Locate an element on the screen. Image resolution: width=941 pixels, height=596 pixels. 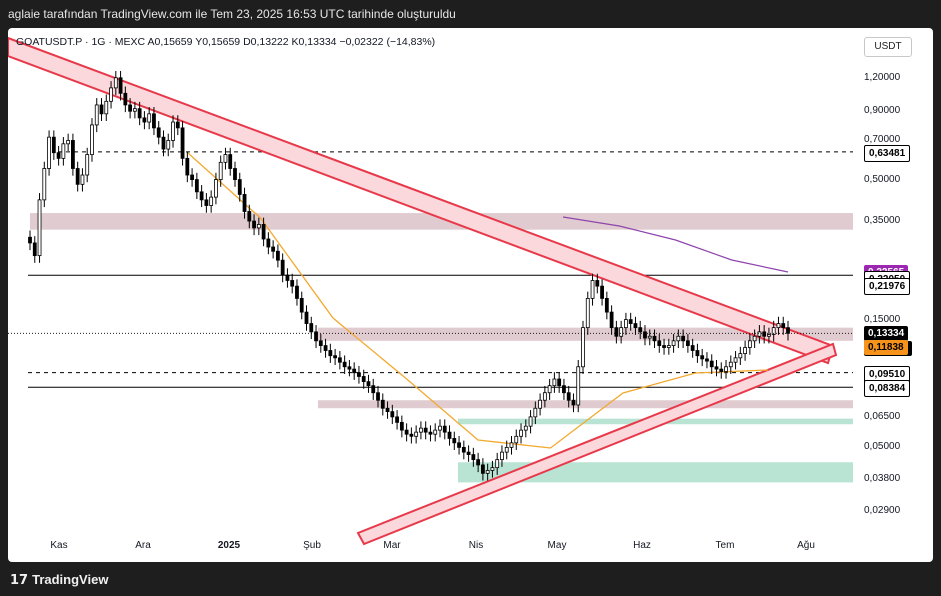
time-tick-label: Nis is located at coordinates (476, 545).